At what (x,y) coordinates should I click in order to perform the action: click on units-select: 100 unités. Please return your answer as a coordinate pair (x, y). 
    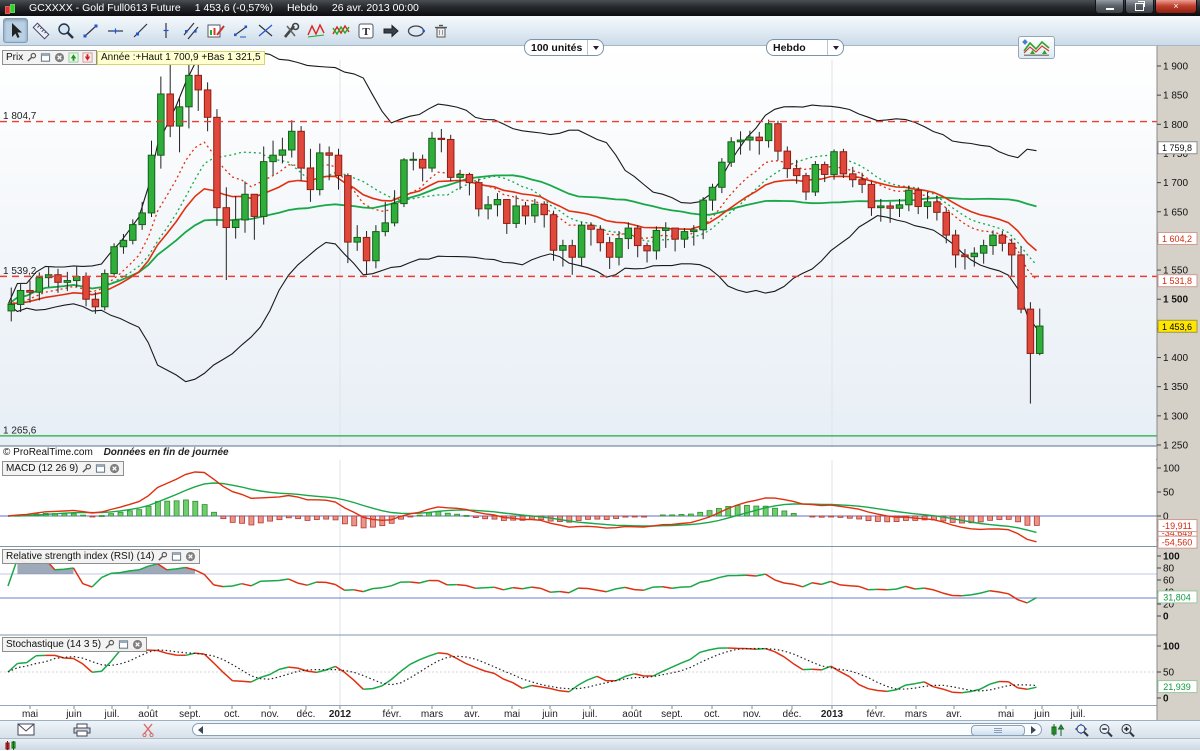
    Looking at the image, I should click on (564, 47).